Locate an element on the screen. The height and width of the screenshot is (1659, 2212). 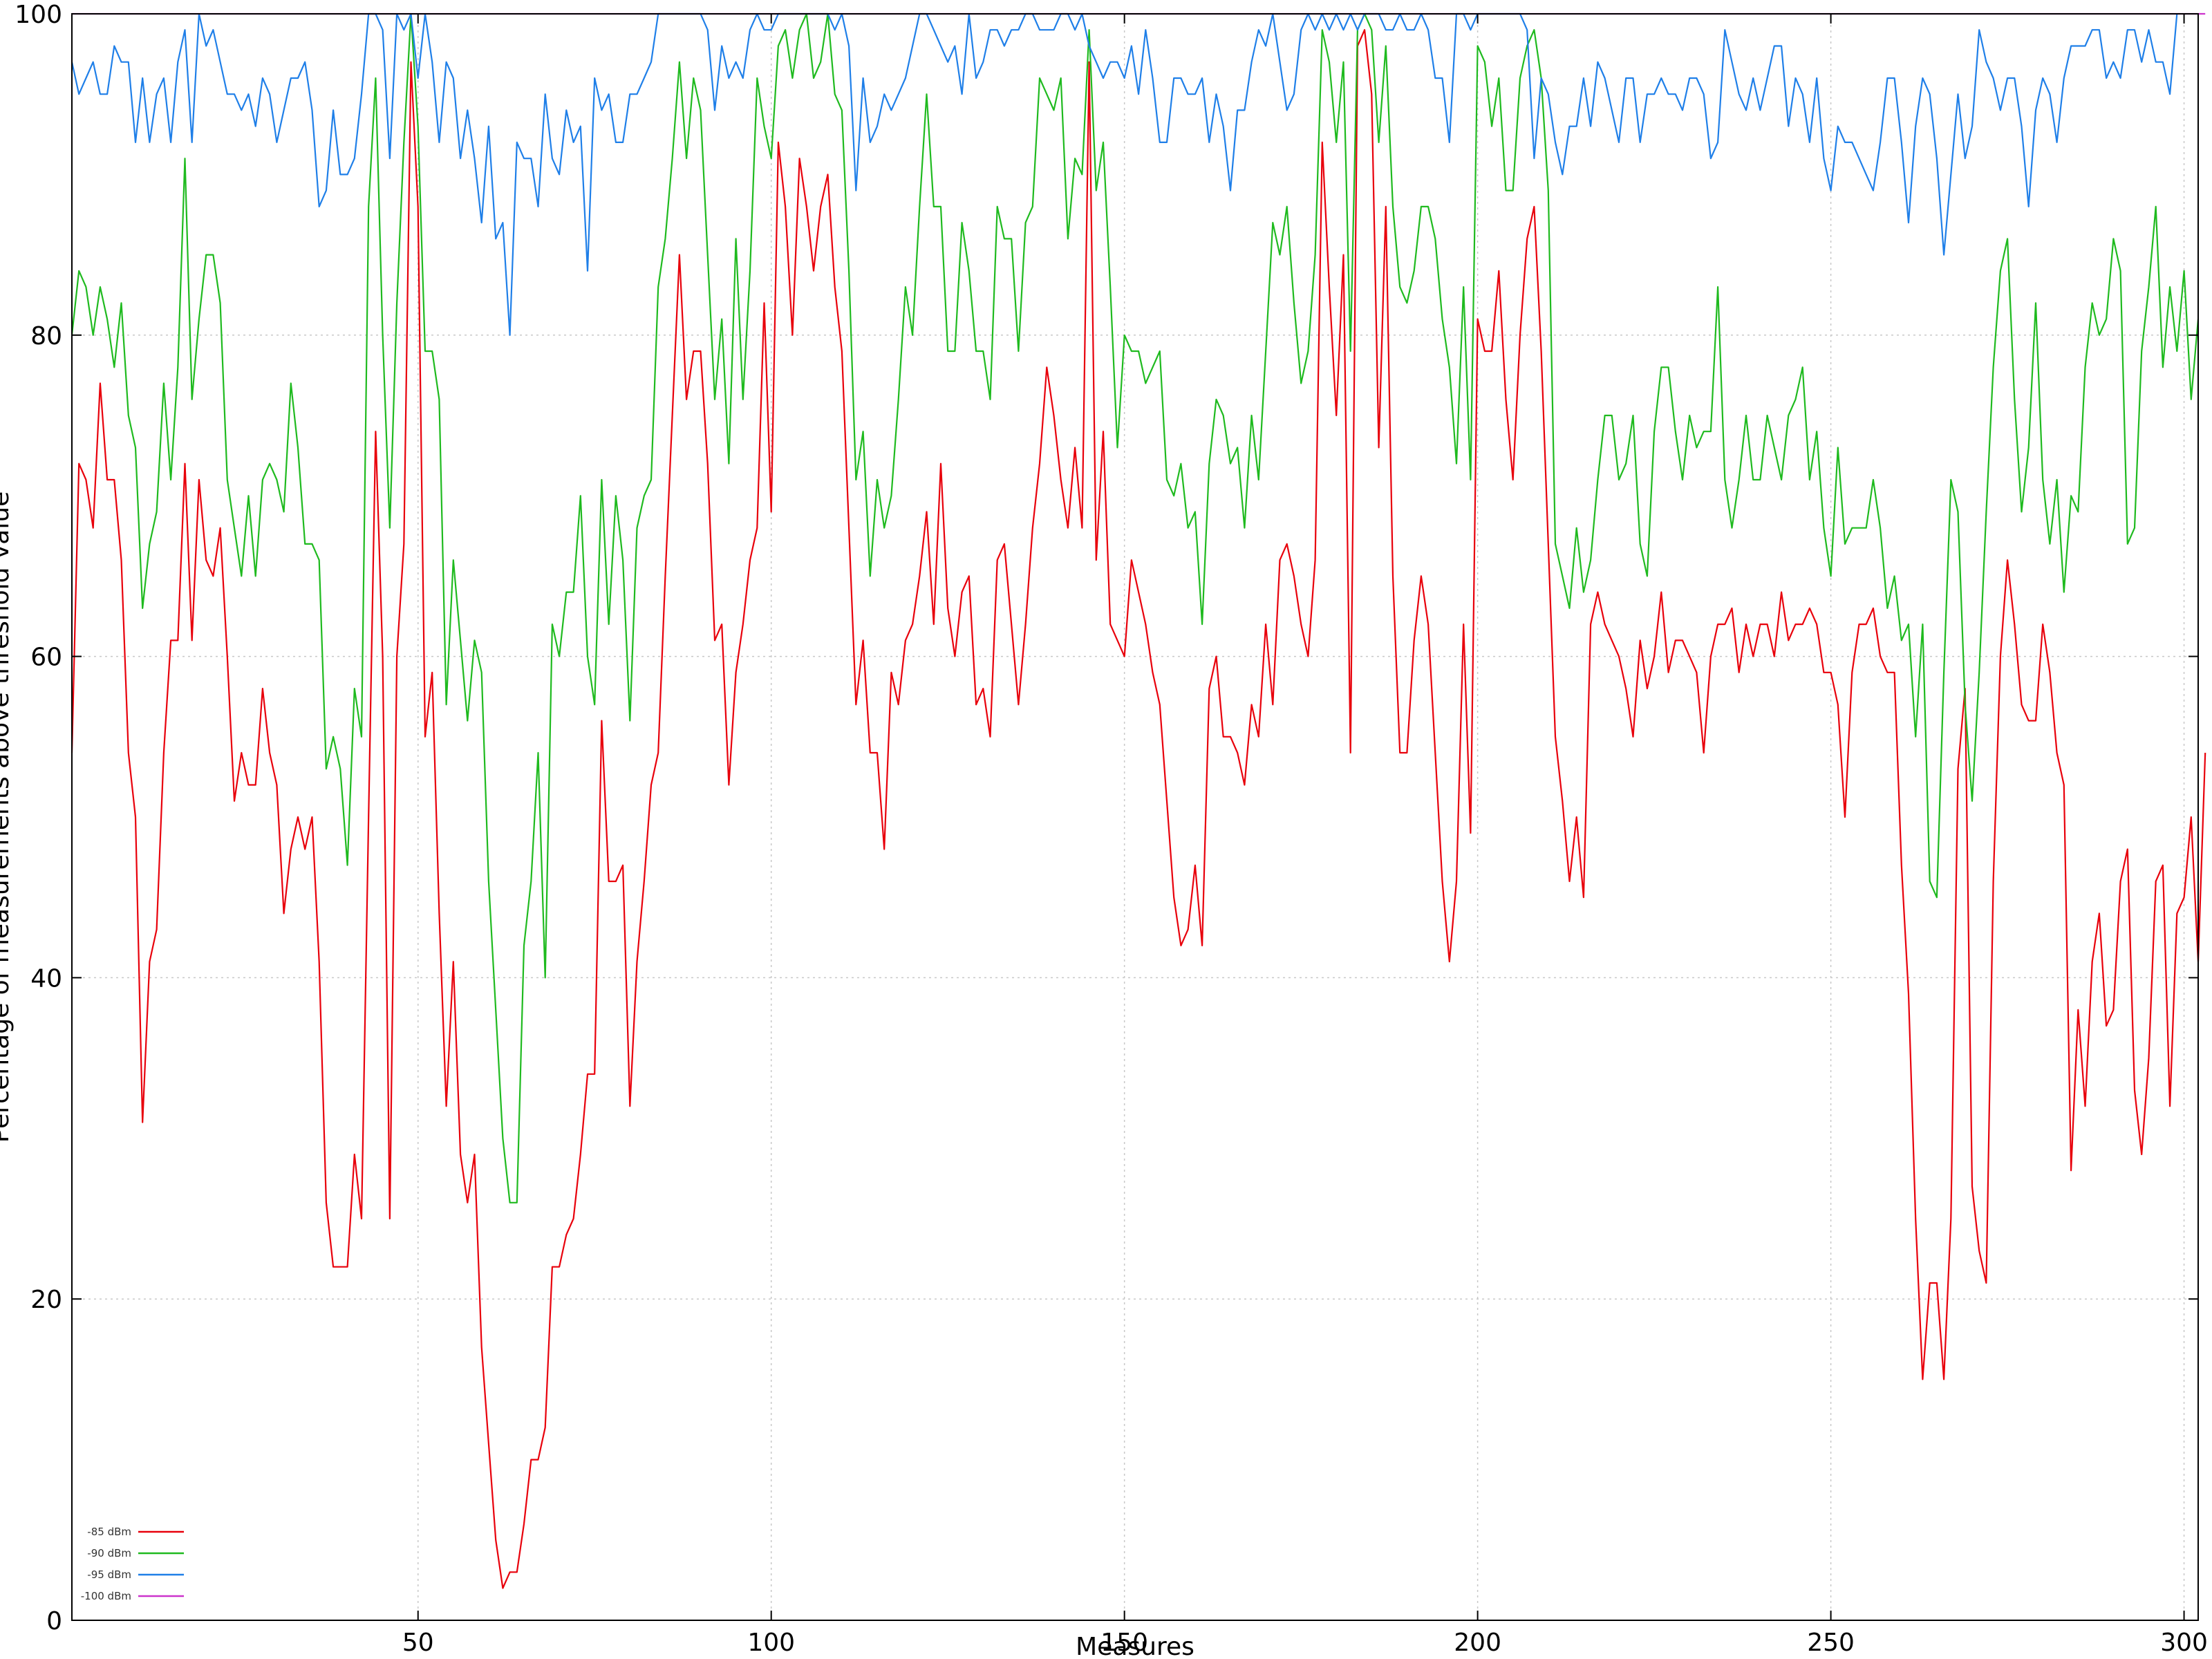
x-tick-label: 250 is located at coordinates (1831, 1643).